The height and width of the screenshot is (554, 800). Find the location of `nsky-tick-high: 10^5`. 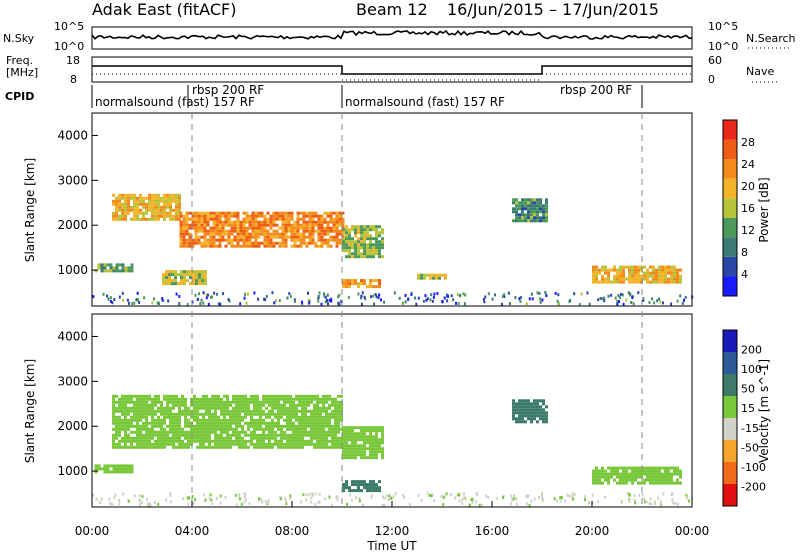

nsky-tick-high: 10^5 is located at coordinates (69, 26).